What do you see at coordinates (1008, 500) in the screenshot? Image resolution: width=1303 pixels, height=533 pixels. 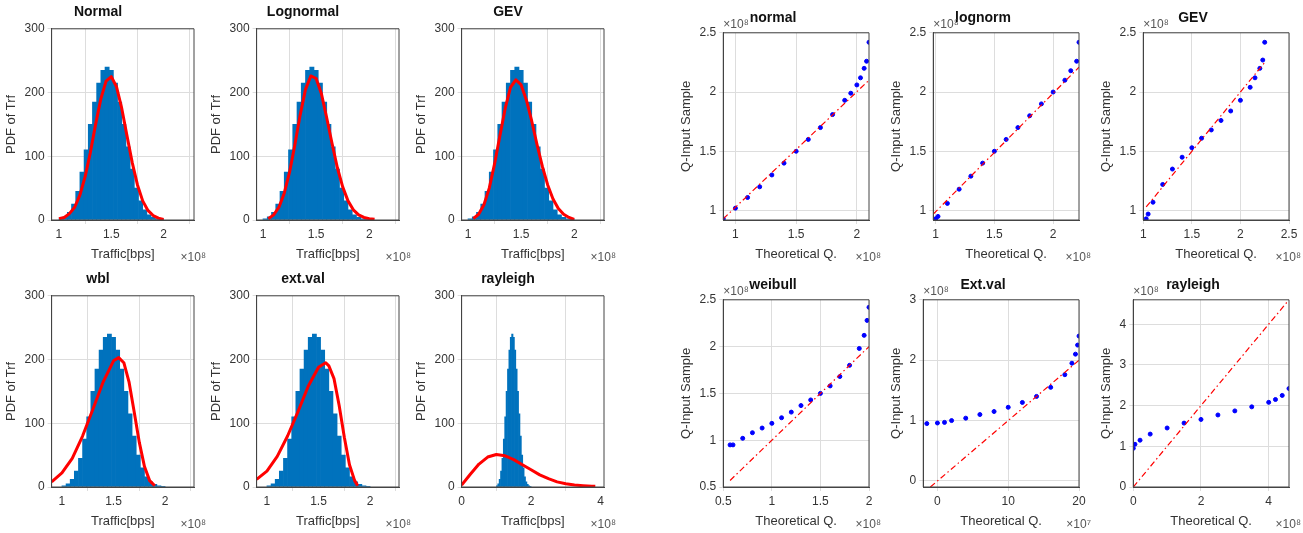 I see `x-tick-label: 10` at bounding box center [1008, 500].